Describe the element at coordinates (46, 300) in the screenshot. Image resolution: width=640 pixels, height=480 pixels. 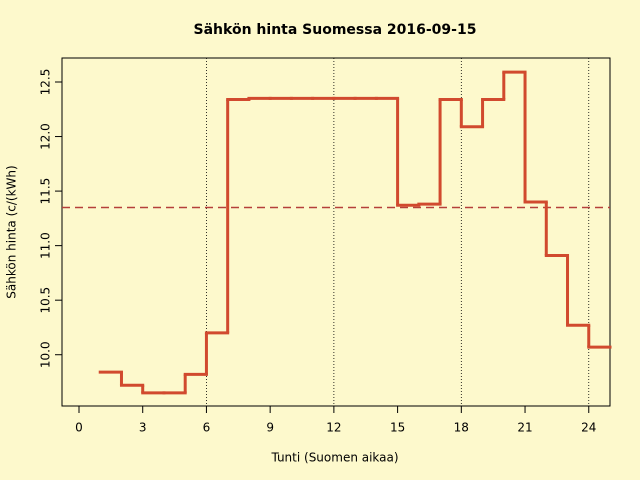
I see `y-tick-label: 10.5` at that location.